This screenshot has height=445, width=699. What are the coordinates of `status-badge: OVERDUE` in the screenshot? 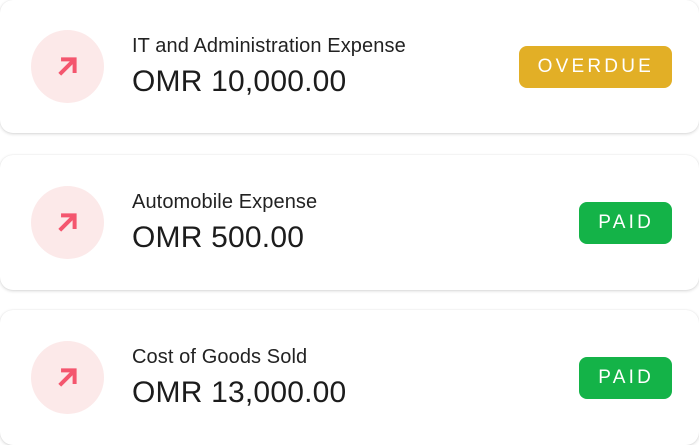 It's located at (595, 66).